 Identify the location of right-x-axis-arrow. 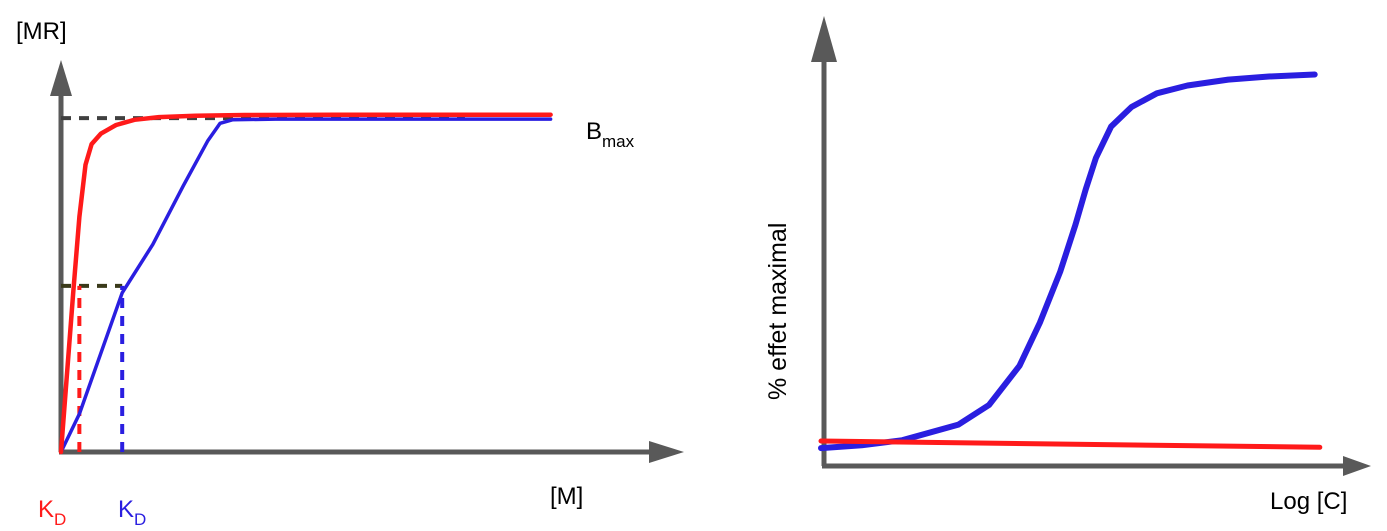
(1357, 466).